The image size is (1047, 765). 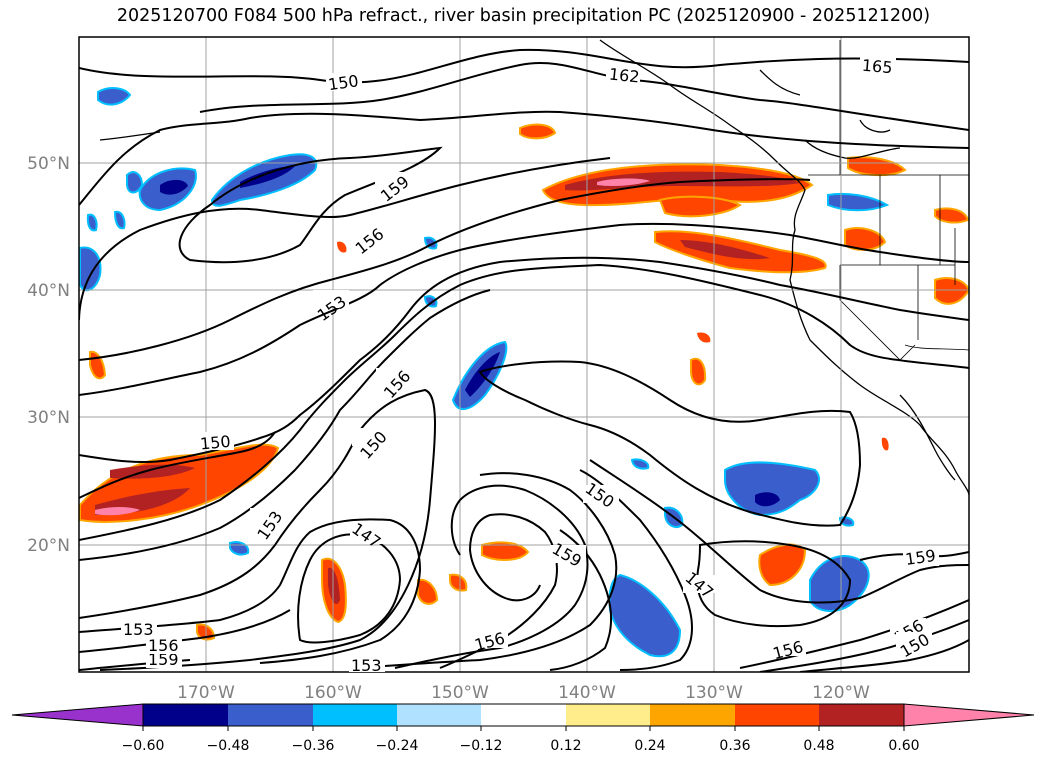 What do you see at coordinates (888, 200) in the screenshot?
I see `political-borders` at bounding box center [888, 200].